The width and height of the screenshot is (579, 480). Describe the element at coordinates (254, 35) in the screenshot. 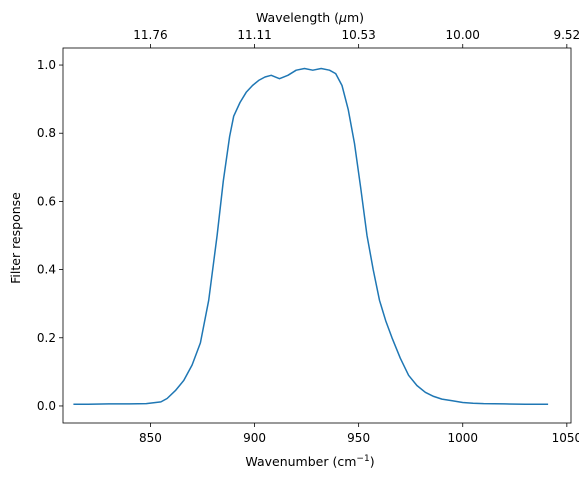

I see `top-tick-label: 11.11` at that location.